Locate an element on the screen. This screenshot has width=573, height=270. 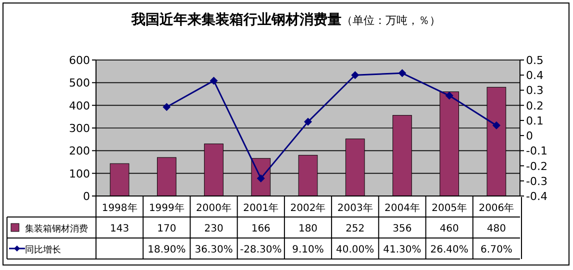
data-label: 26.40% is located at coordinates (449, 250).